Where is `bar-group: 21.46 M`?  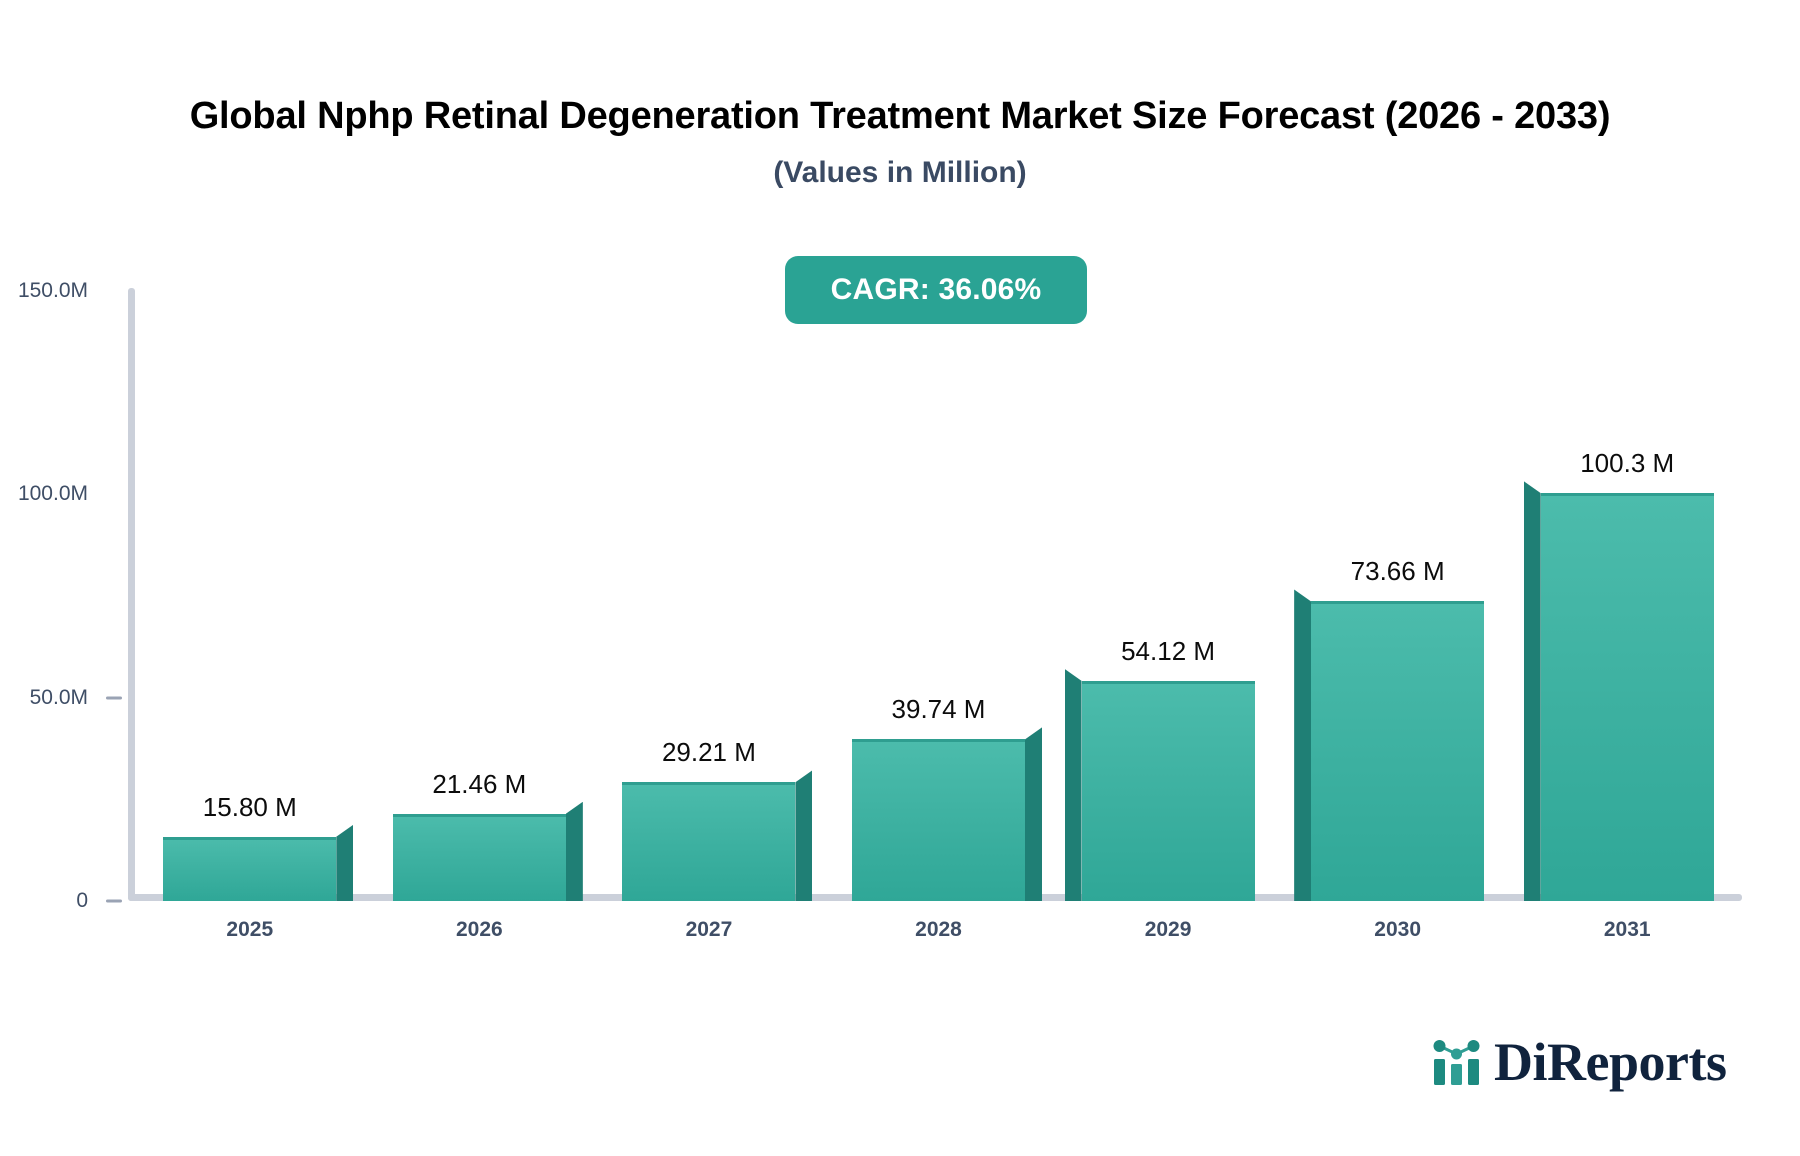 bar-group: 21.46 M is located at coordinates (487, 812).